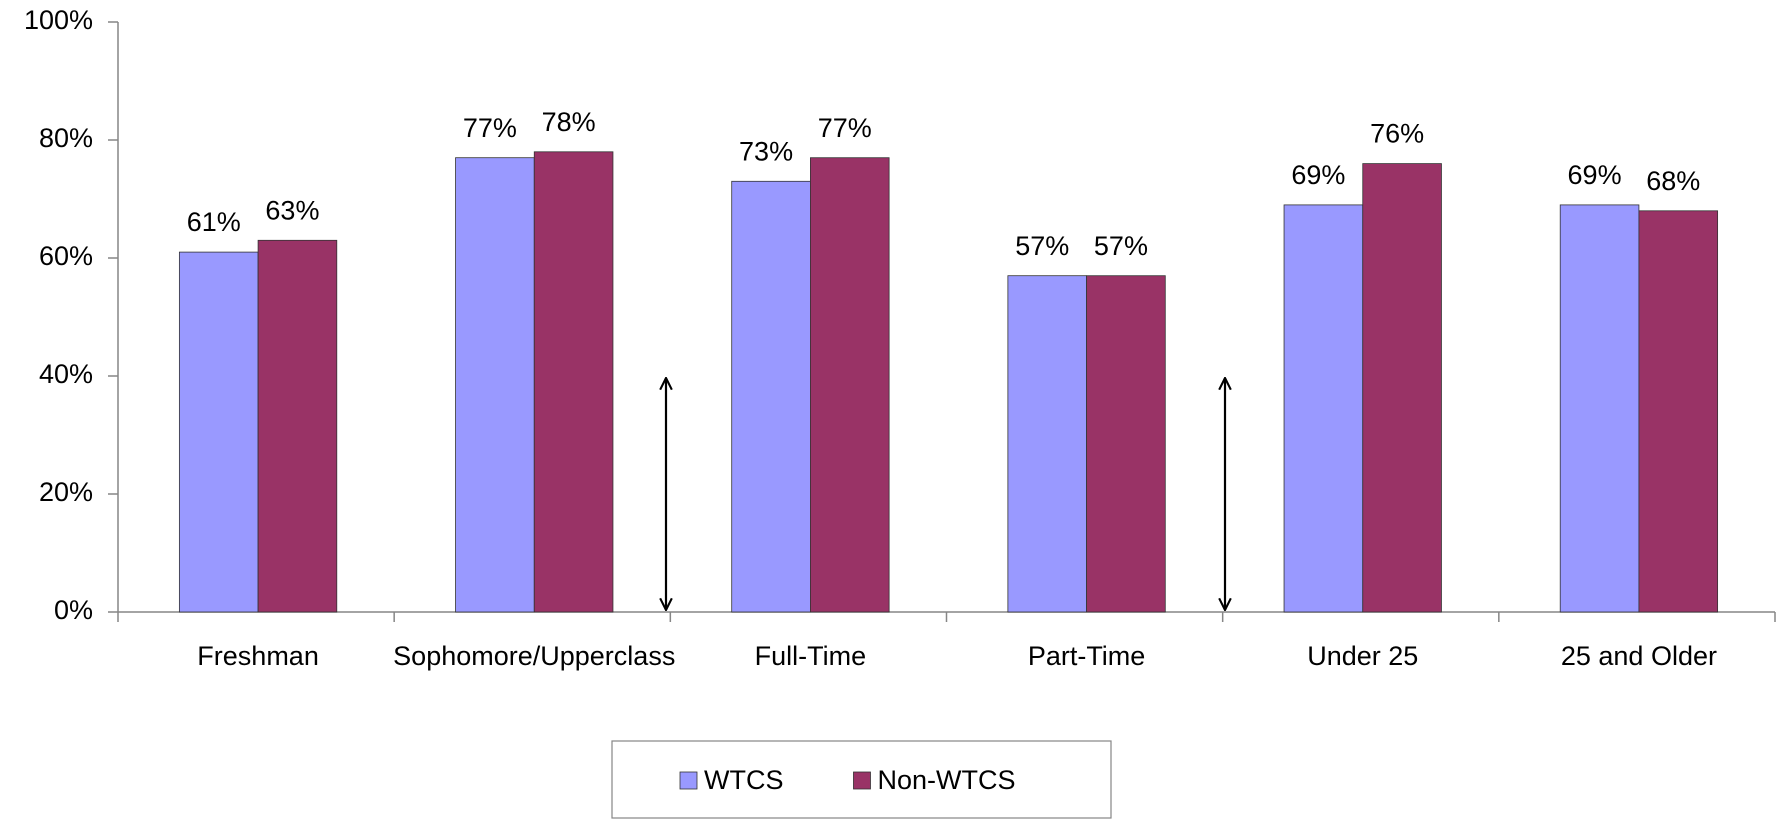  Describe the element at coordinates (1397, 134) in the screenshot. I see `data-label: 76%` at that location.